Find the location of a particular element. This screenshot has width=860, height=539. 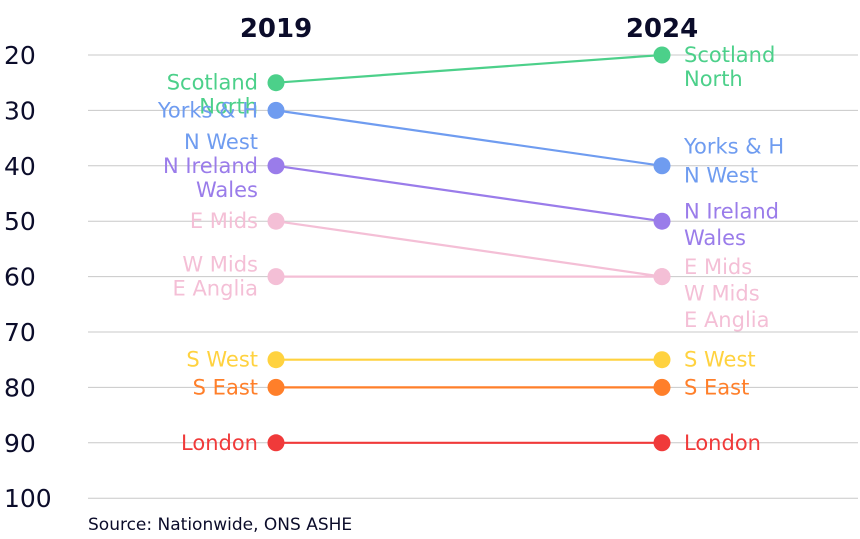

label-2019: N West is located at coordinates (221, 142).